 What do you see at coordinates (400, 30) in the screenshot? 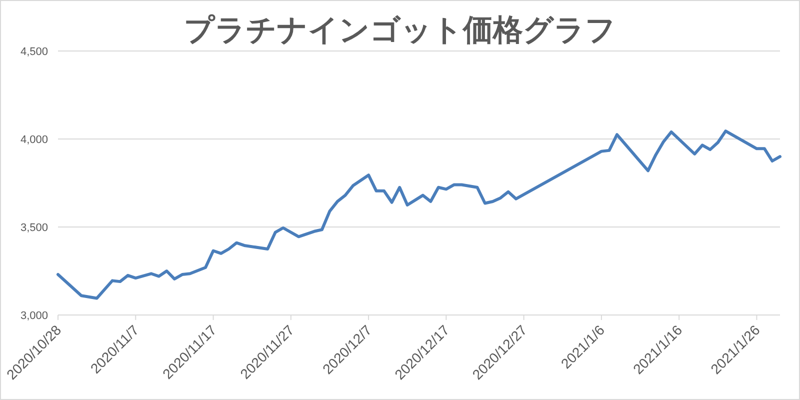
I see `chart-title: プラチナインゴット価格グラフ` at bounding box center [400, 30].